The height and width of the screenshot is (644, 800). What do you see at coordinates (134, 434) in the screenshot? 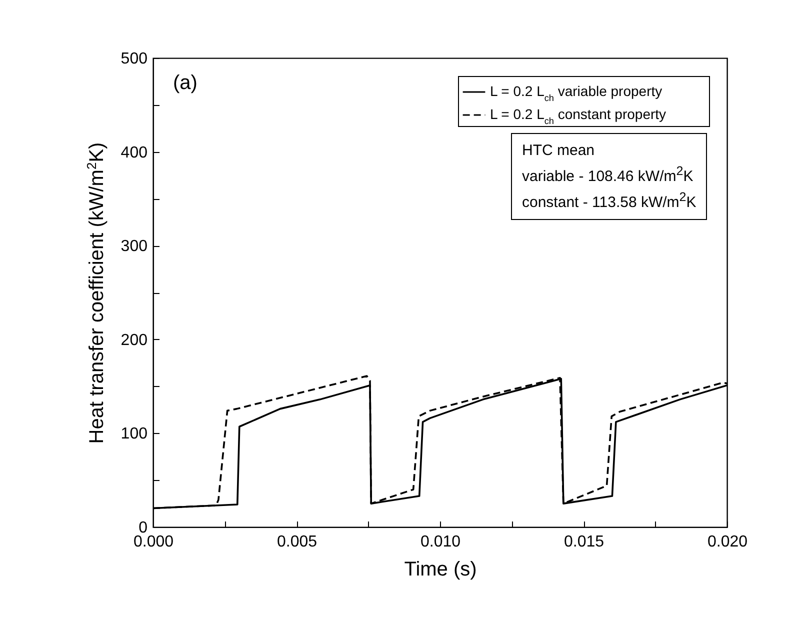
I see `y-tick-label: 100` at bounding box center [134, 434].